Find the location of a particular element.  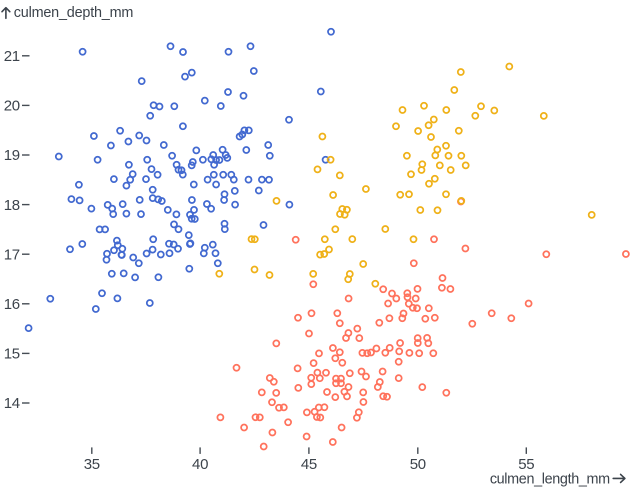

svg-text: 16 is located at coordinates (12, 304).